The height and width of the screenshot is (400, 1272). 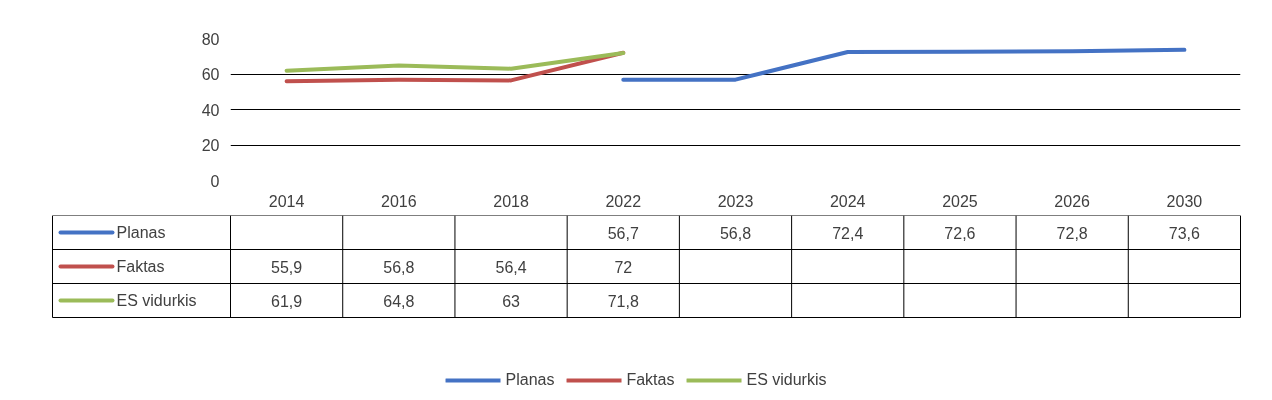 I want to click on x-tick-label: 2030, so click(x=1184, y=201).